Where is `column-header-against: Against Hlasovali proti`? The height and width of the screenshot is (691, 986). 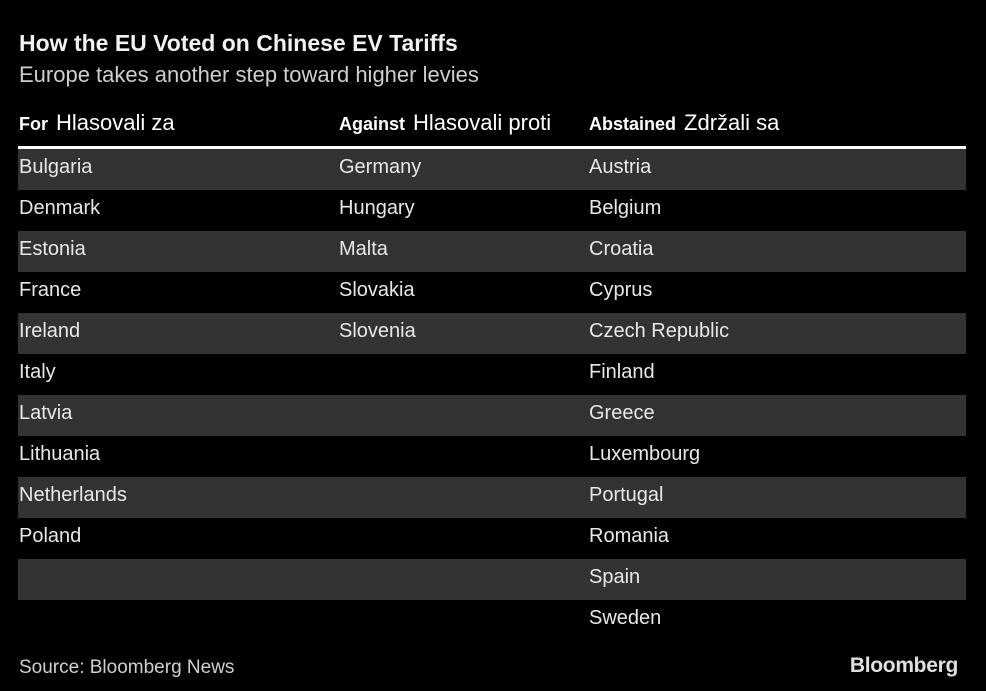 column-header-against: Against Hlasovali proti is located at coordinates (445, 123).